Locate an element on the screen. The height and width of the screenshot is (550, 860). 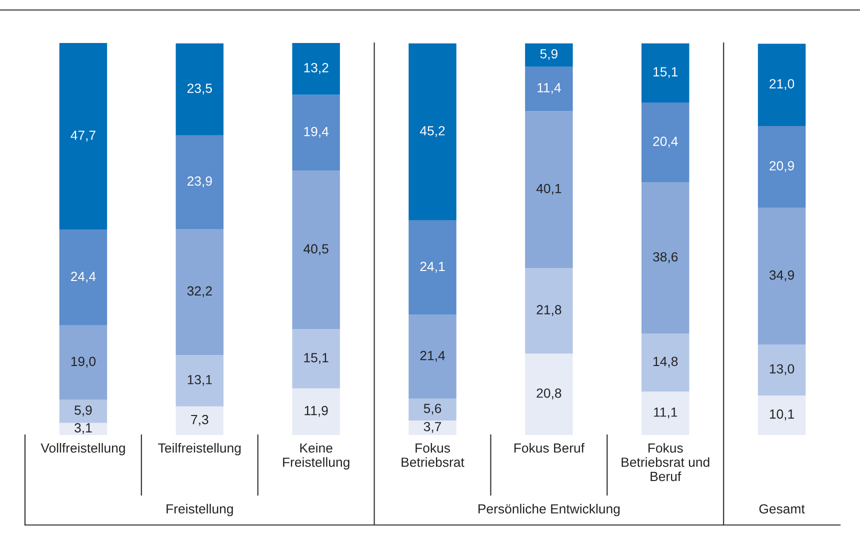
data-label: 3,7 is located at coordinates (433, 427).